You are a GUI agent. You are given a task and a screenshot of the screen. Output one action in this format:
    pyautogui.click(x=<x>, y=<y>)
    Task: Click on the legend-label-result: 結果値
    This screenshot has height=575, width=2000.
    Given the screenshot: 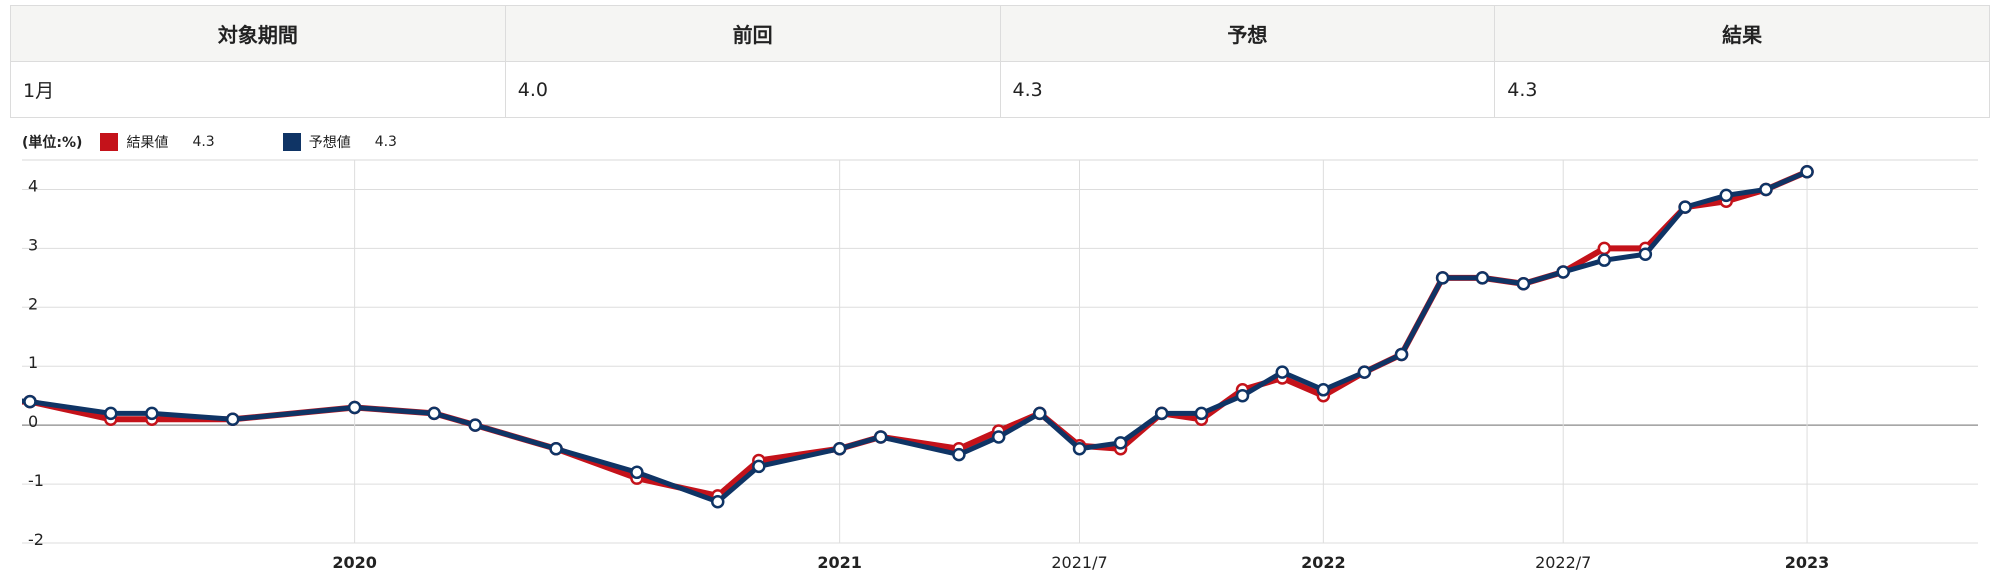 What is the action you would take?
    pyautogui.click(x=147, y=143)
    